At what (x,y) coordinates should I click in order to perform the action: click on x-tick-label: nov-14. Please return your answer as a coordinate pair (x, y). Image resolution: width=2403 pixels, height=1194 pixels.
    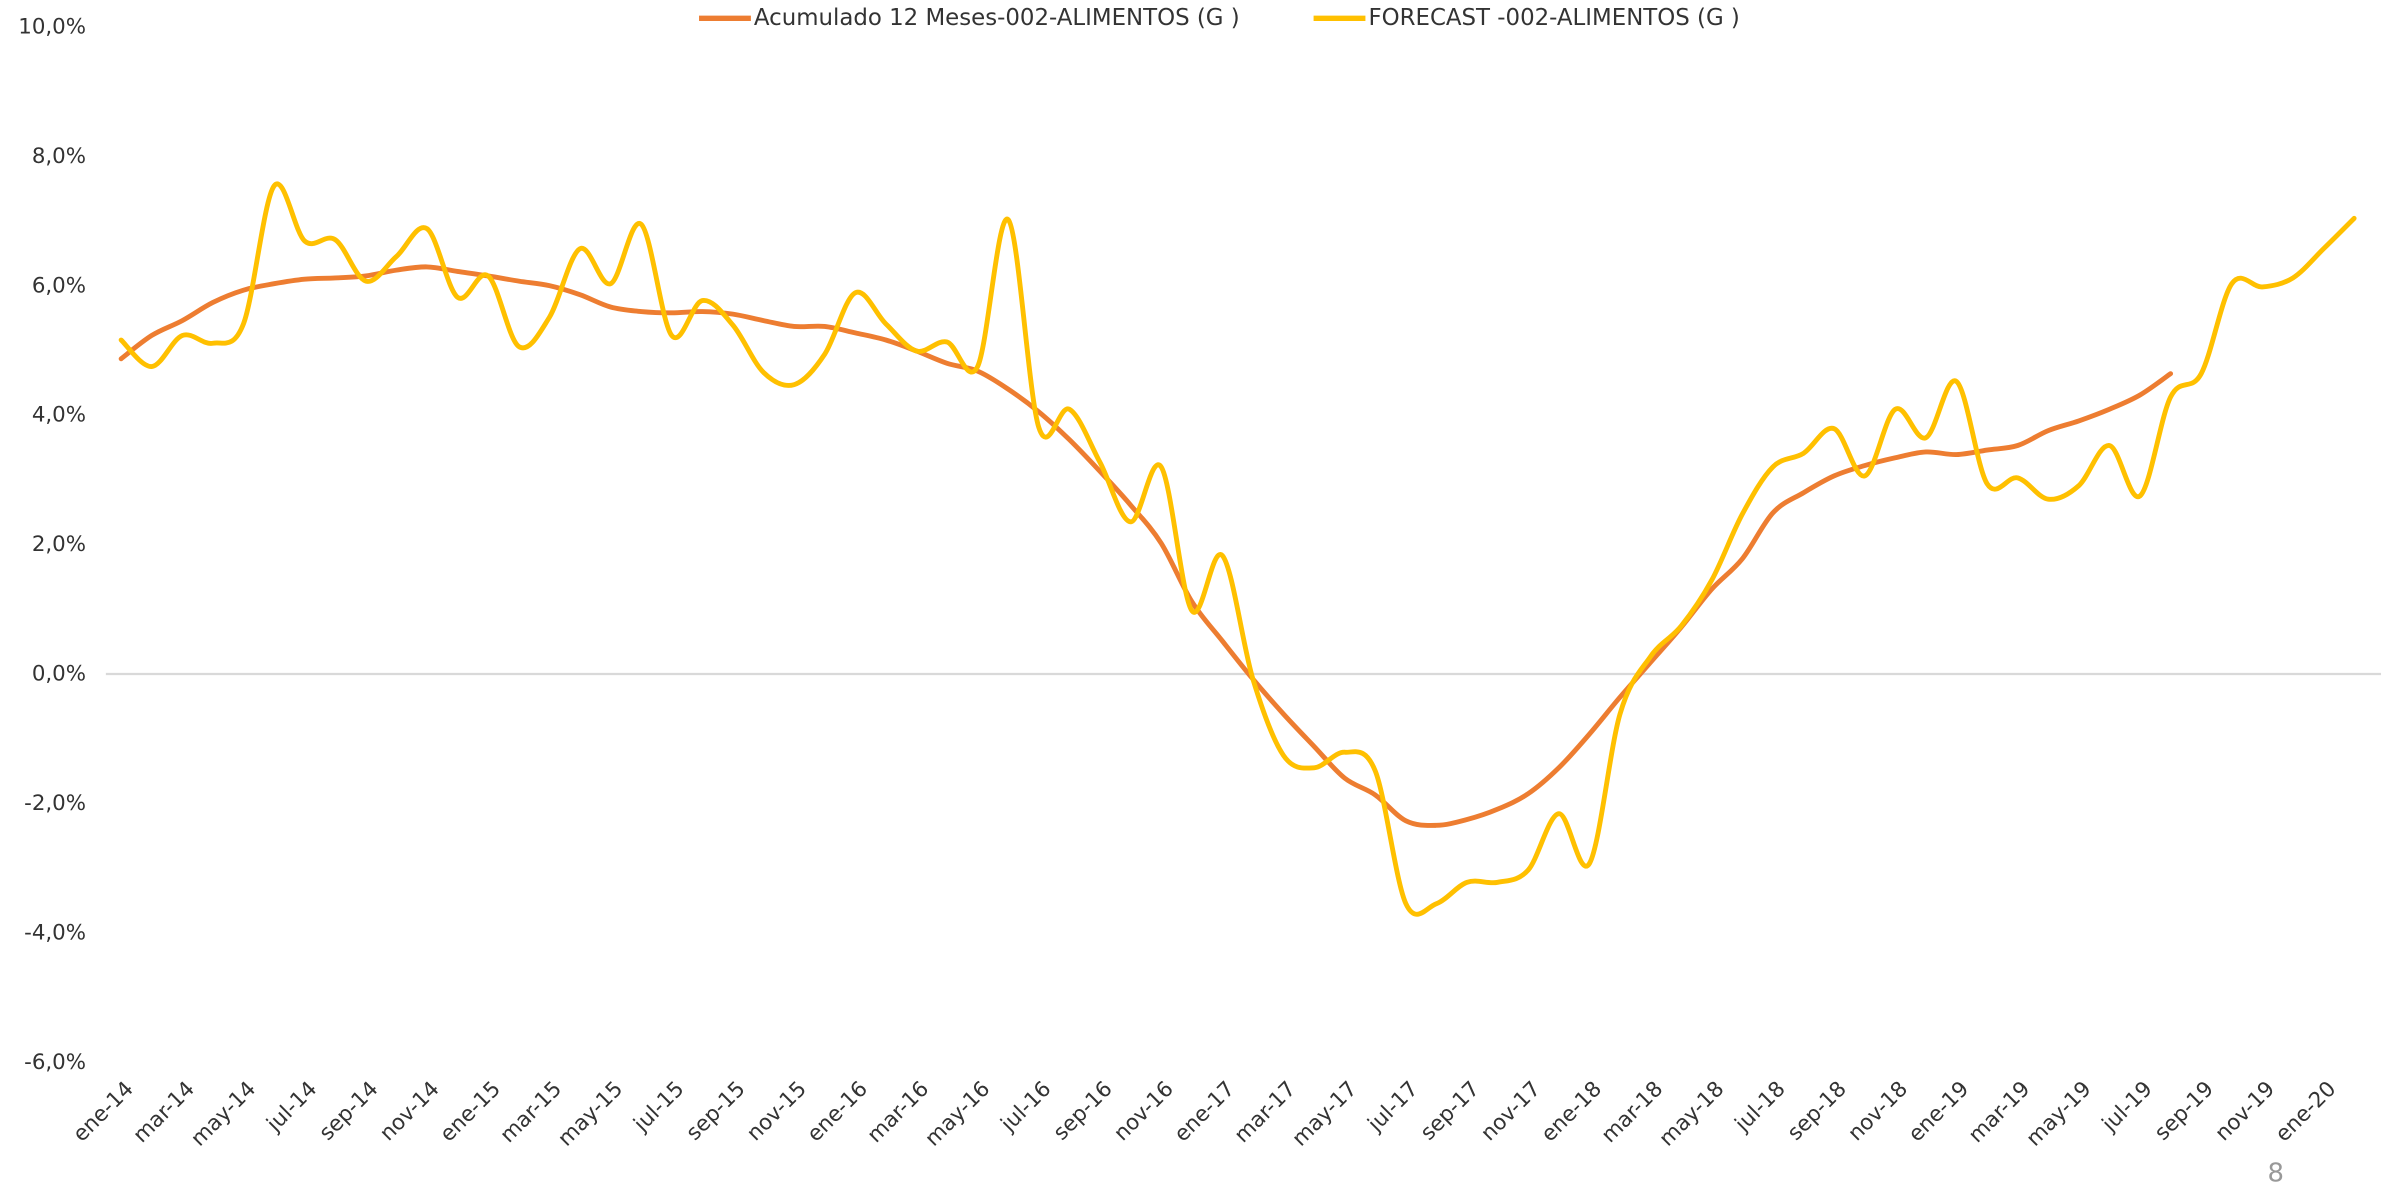
    Looking at the image, I should click on (410, 1112).